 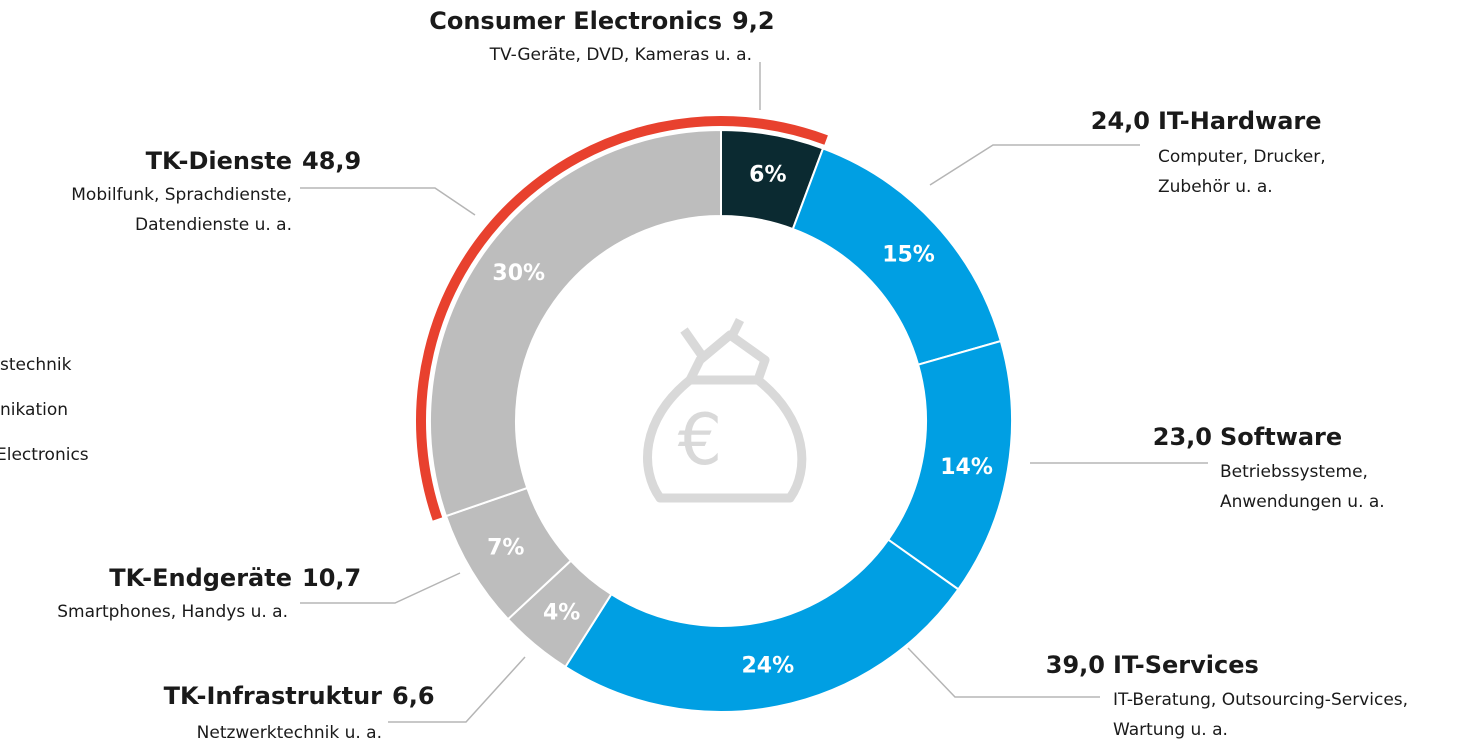 What do you see at coordinates (505, 547) in the screenshot?
I see `share-label: 7%` at bounding box center [505, 547].